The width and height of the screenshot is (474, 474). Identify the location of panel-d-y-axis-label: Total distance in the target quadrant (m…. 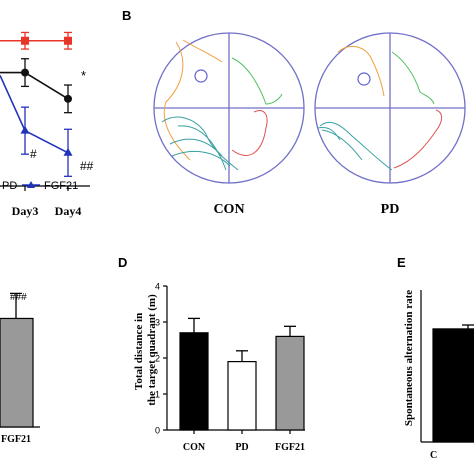
(145, 350).